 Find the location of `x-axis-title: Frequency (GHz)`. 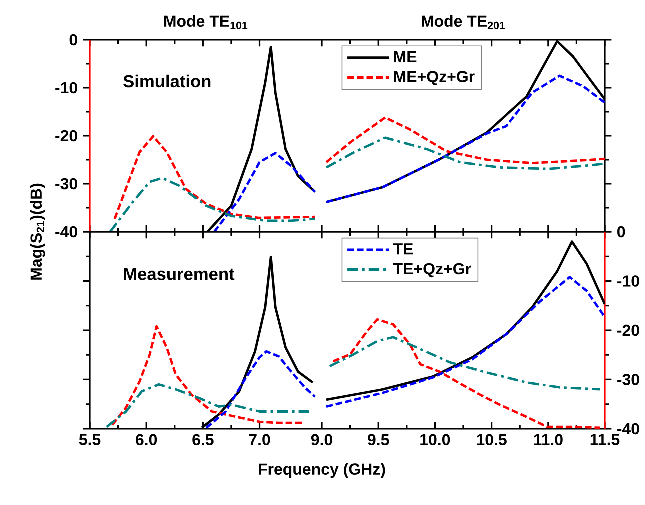

x-axis-title: Frequency (GHz) is located at coordinates (322, 470).